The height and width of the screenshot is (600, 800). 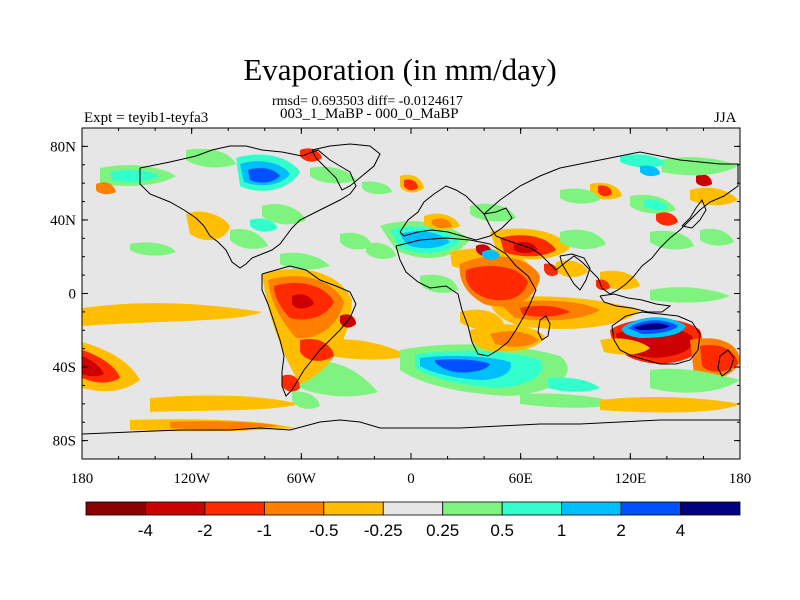 I want to click on colorbar-label: 1, so click(x=561, y=530).